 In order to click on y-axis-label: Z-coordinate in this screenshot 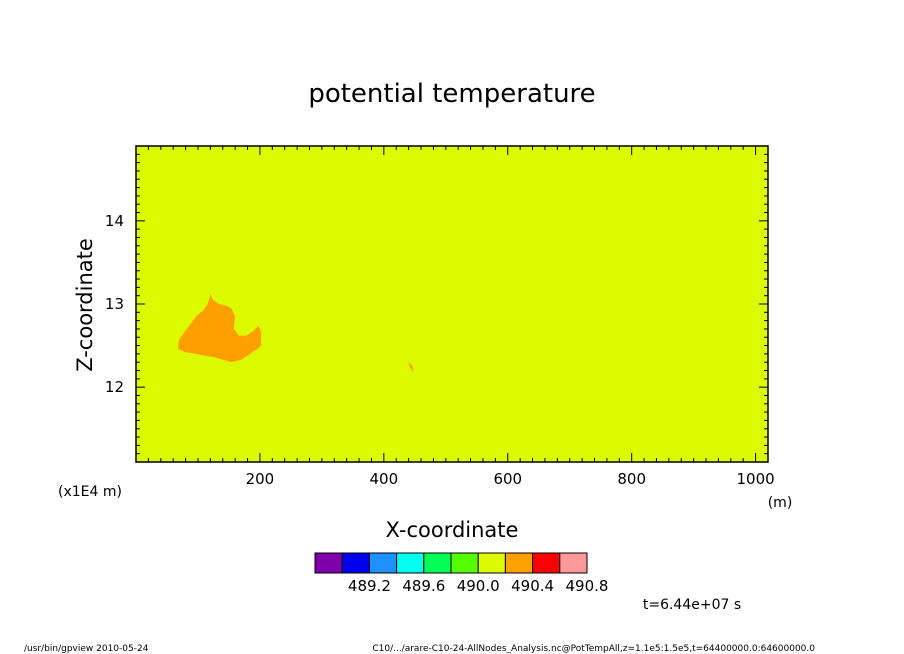, I will do `click(85, 305)`.